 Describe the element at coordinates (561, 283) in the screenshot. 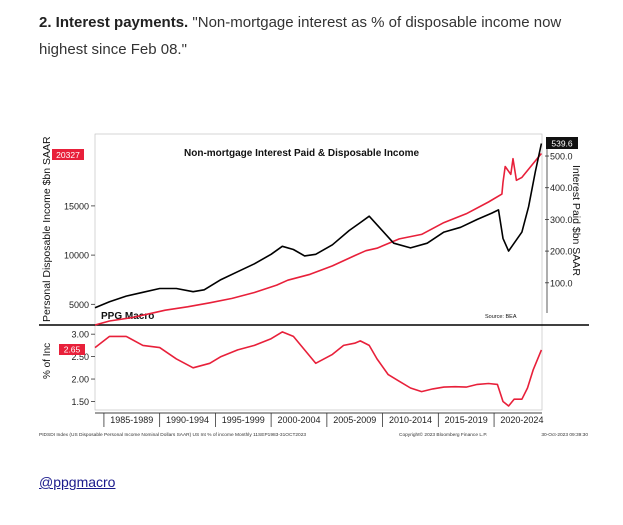

I see `y-right-tick-label: 100.0` at that location.